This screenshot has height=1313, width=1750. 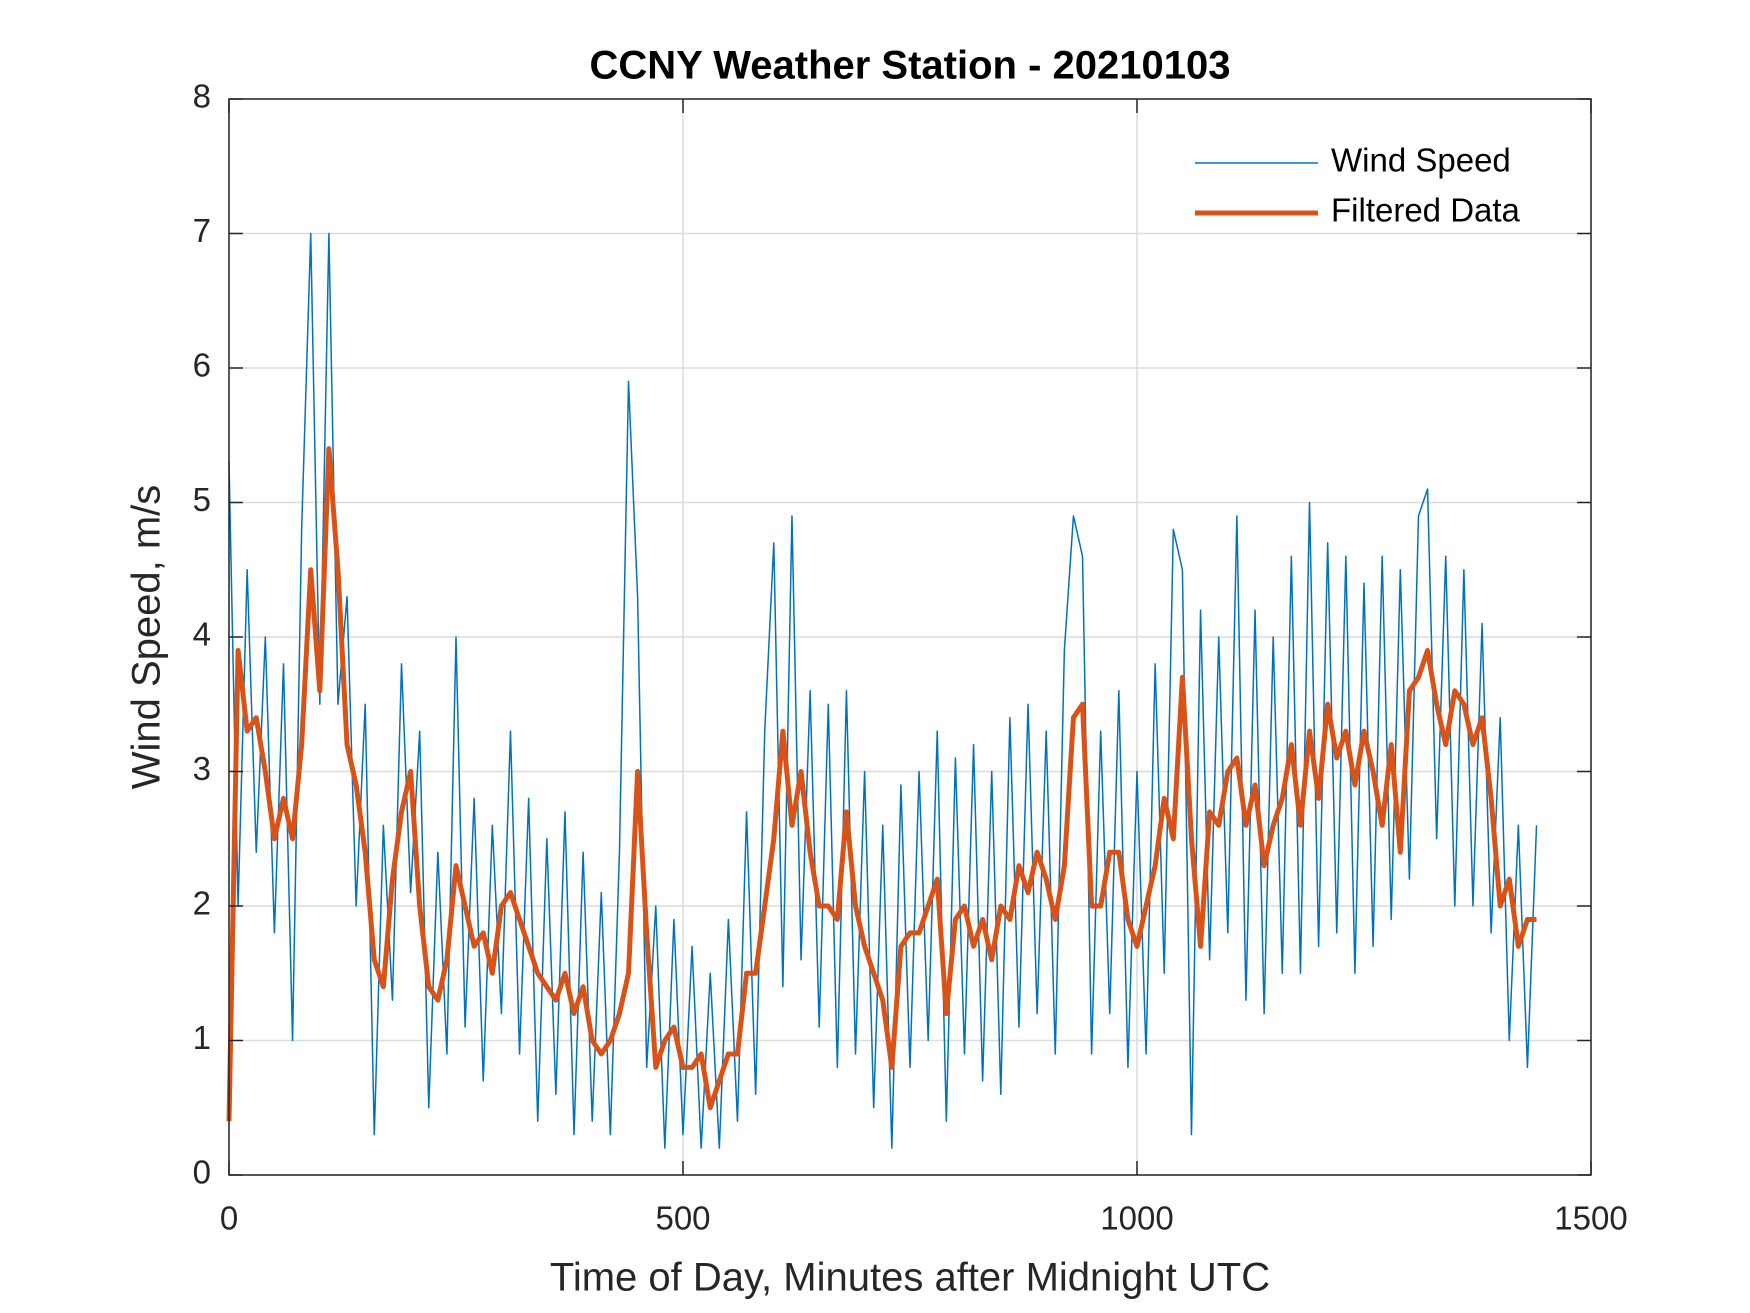 I want to click on y-tick-label: 1, so click(x=202, y=1037).